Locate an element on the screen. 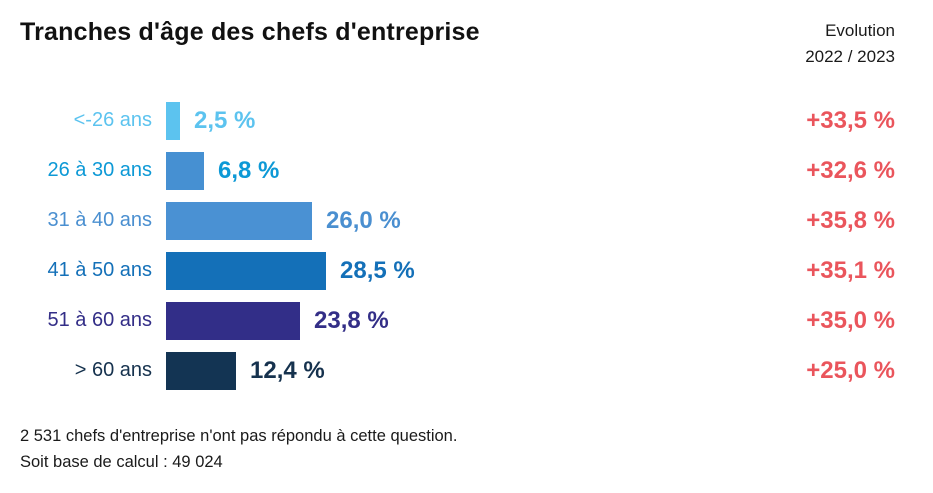 Image resolution: width=933 pixels, height=493 pixels. value-label: 23,8 % is located at coordinates (351, 320).